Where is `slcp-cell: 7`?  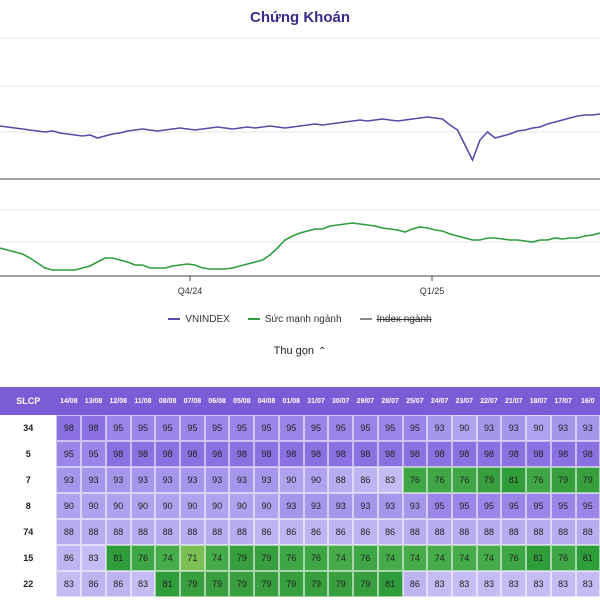 slcp-cell: 7 is located at coordinates (28, 480).